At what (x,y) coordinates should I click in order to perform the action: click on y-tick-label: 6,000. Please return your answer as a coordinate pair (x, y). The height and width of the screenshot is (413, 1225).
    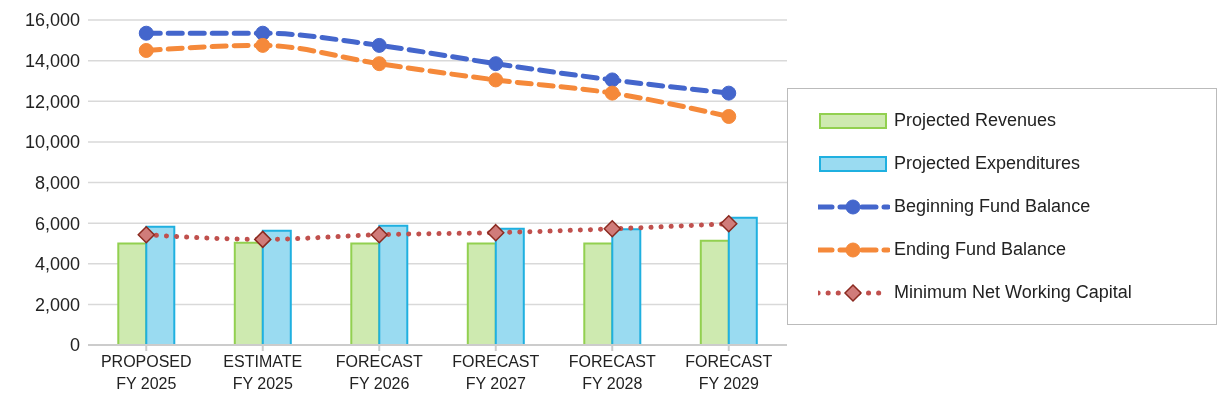
    Looking at the image, I should click on (57, 223).